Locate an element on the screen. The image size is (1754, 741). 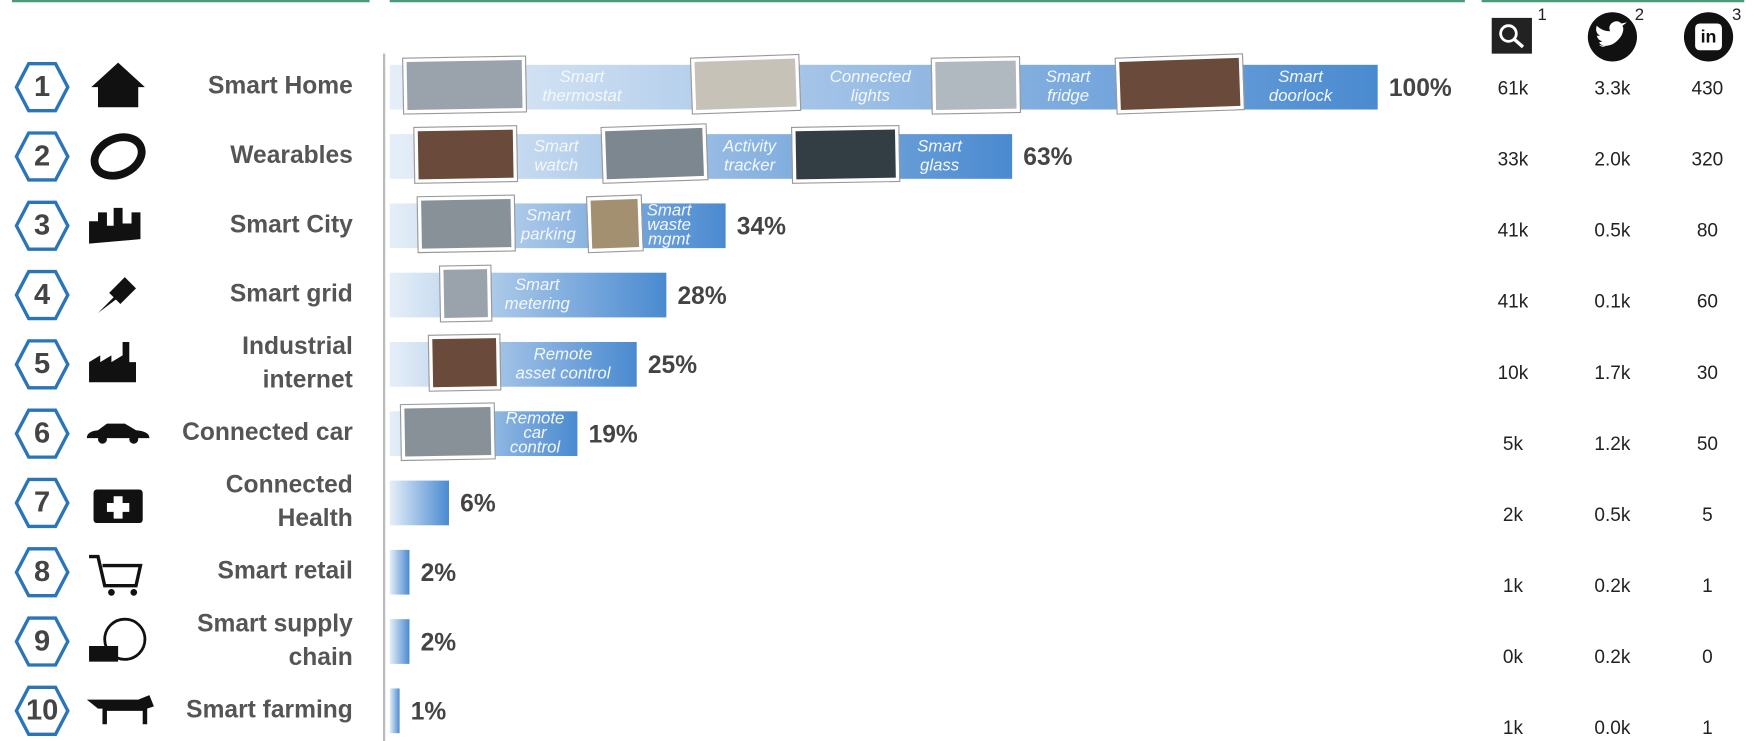
twitter-count: 0.5k is located at coordinates (1612, 515).